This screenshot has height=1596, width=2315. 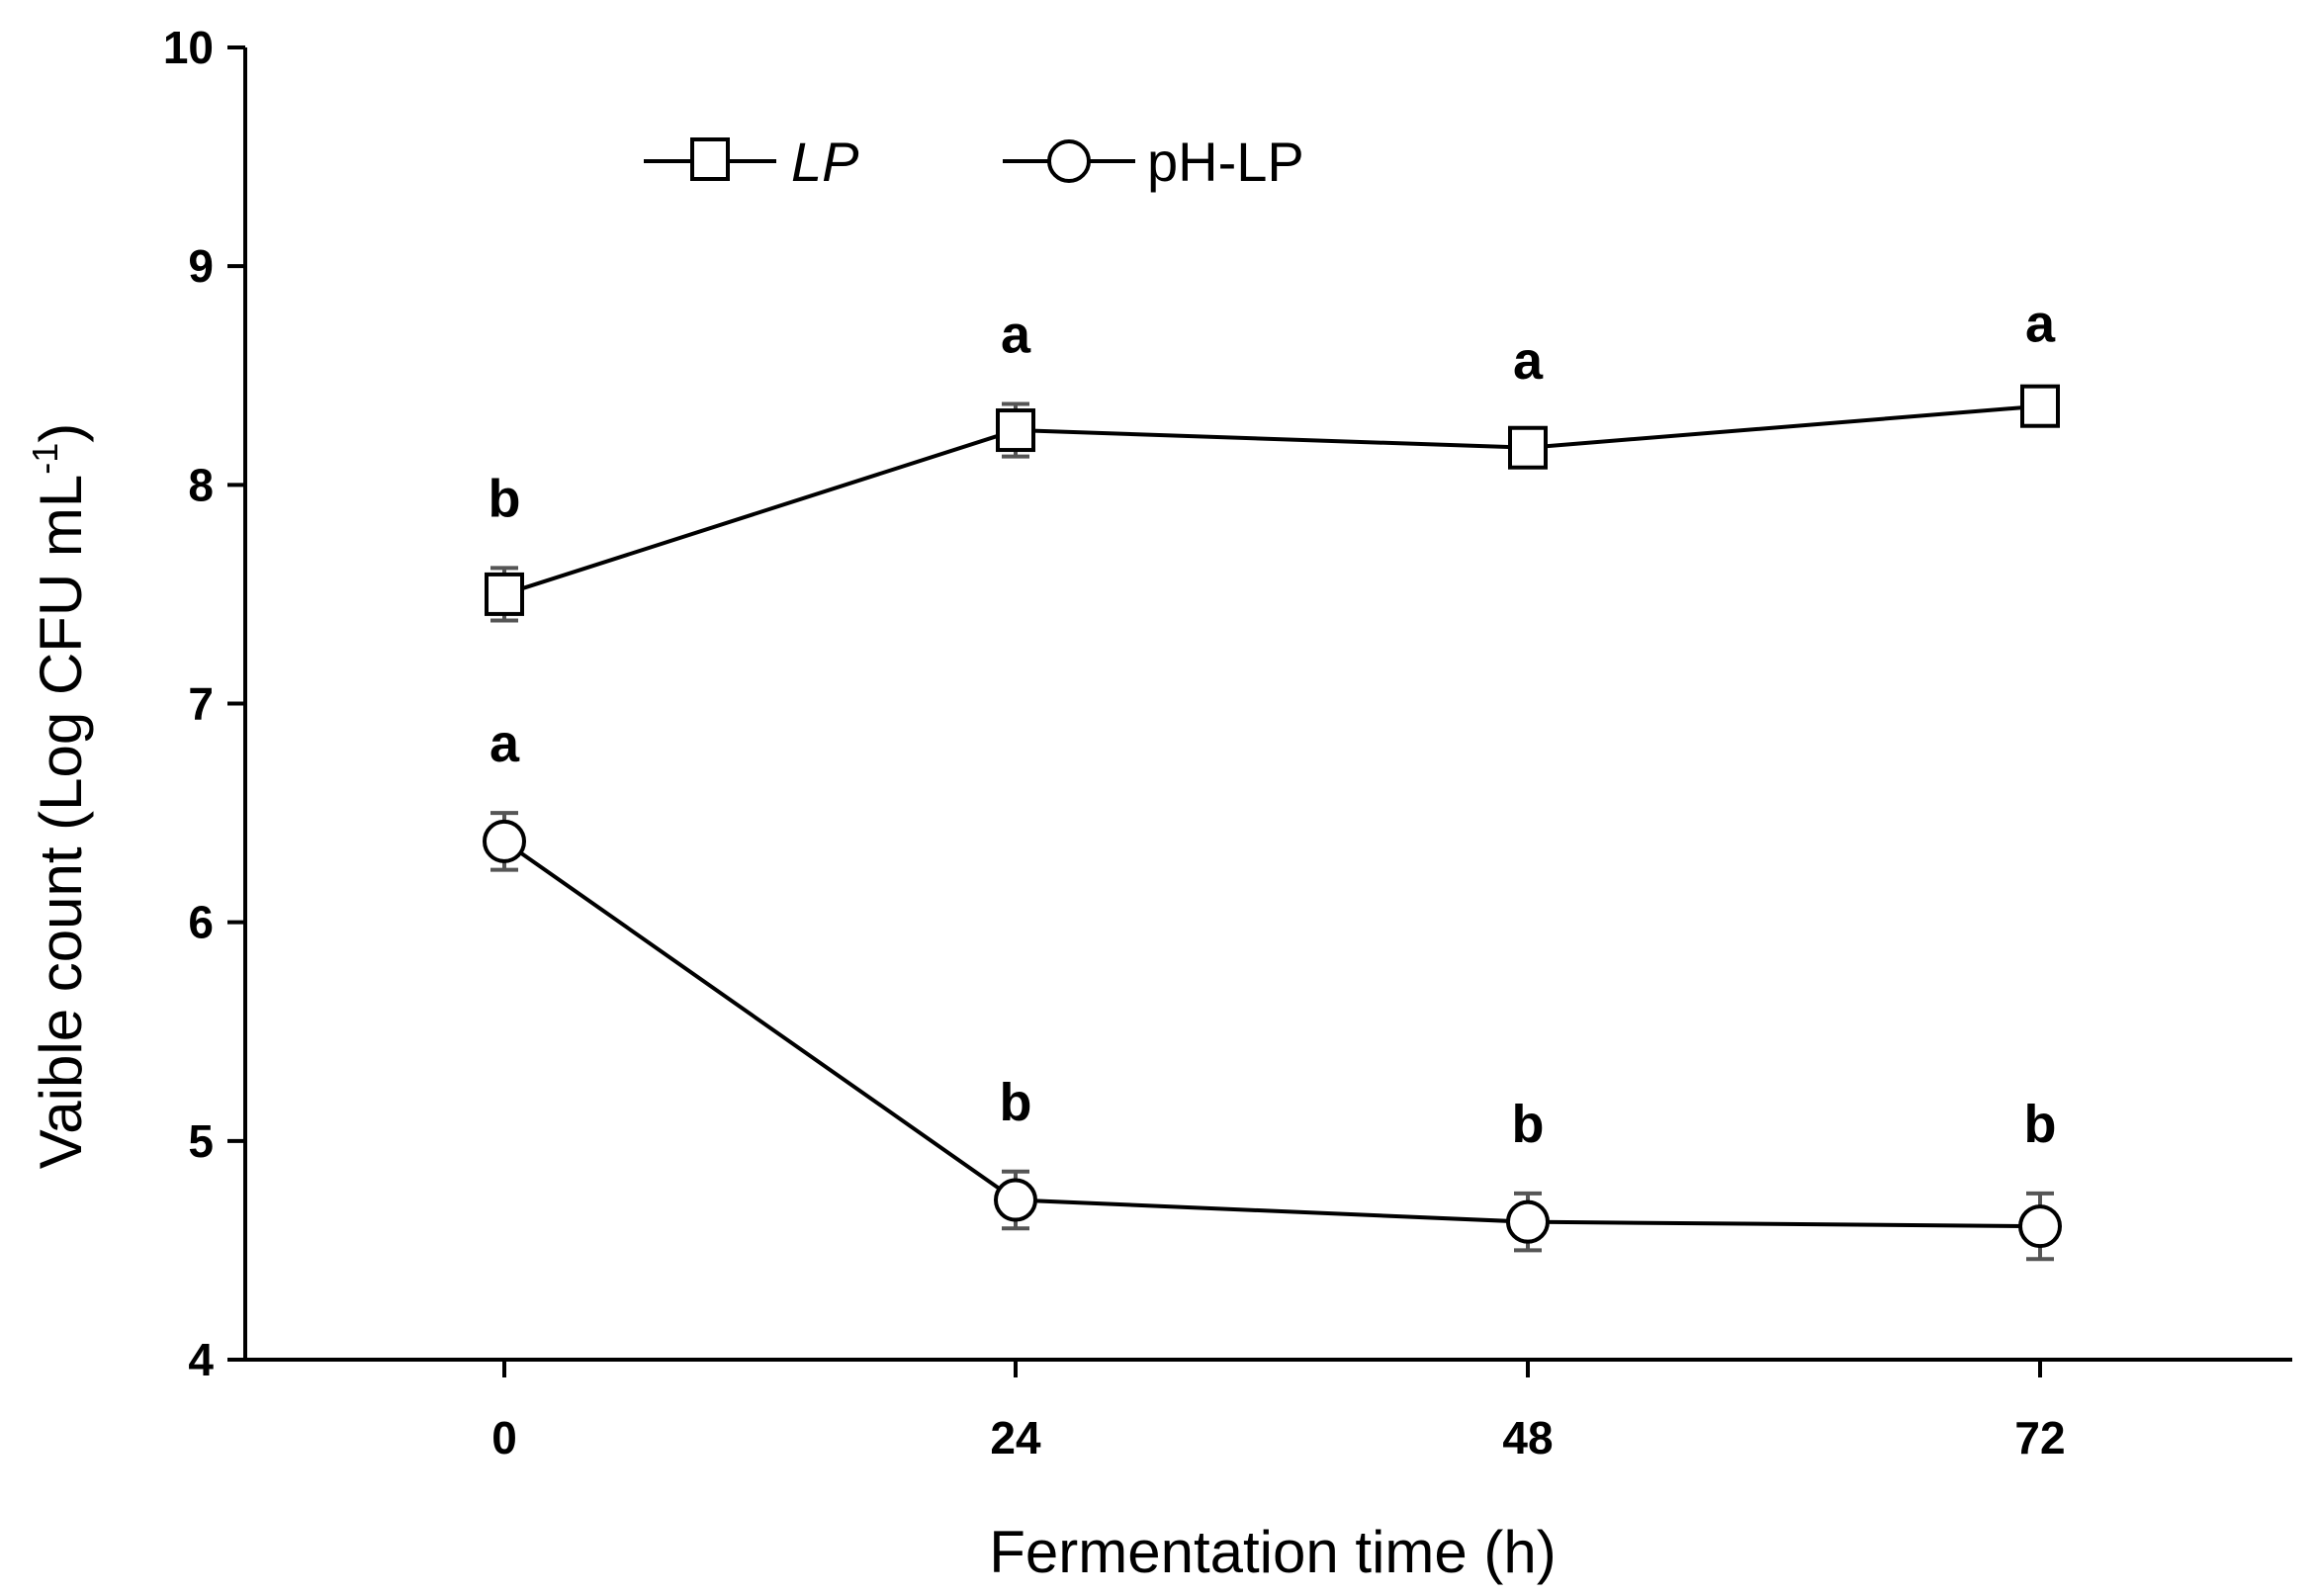 I want to click on y-tick-label: 9, so click(x=201, y=266).